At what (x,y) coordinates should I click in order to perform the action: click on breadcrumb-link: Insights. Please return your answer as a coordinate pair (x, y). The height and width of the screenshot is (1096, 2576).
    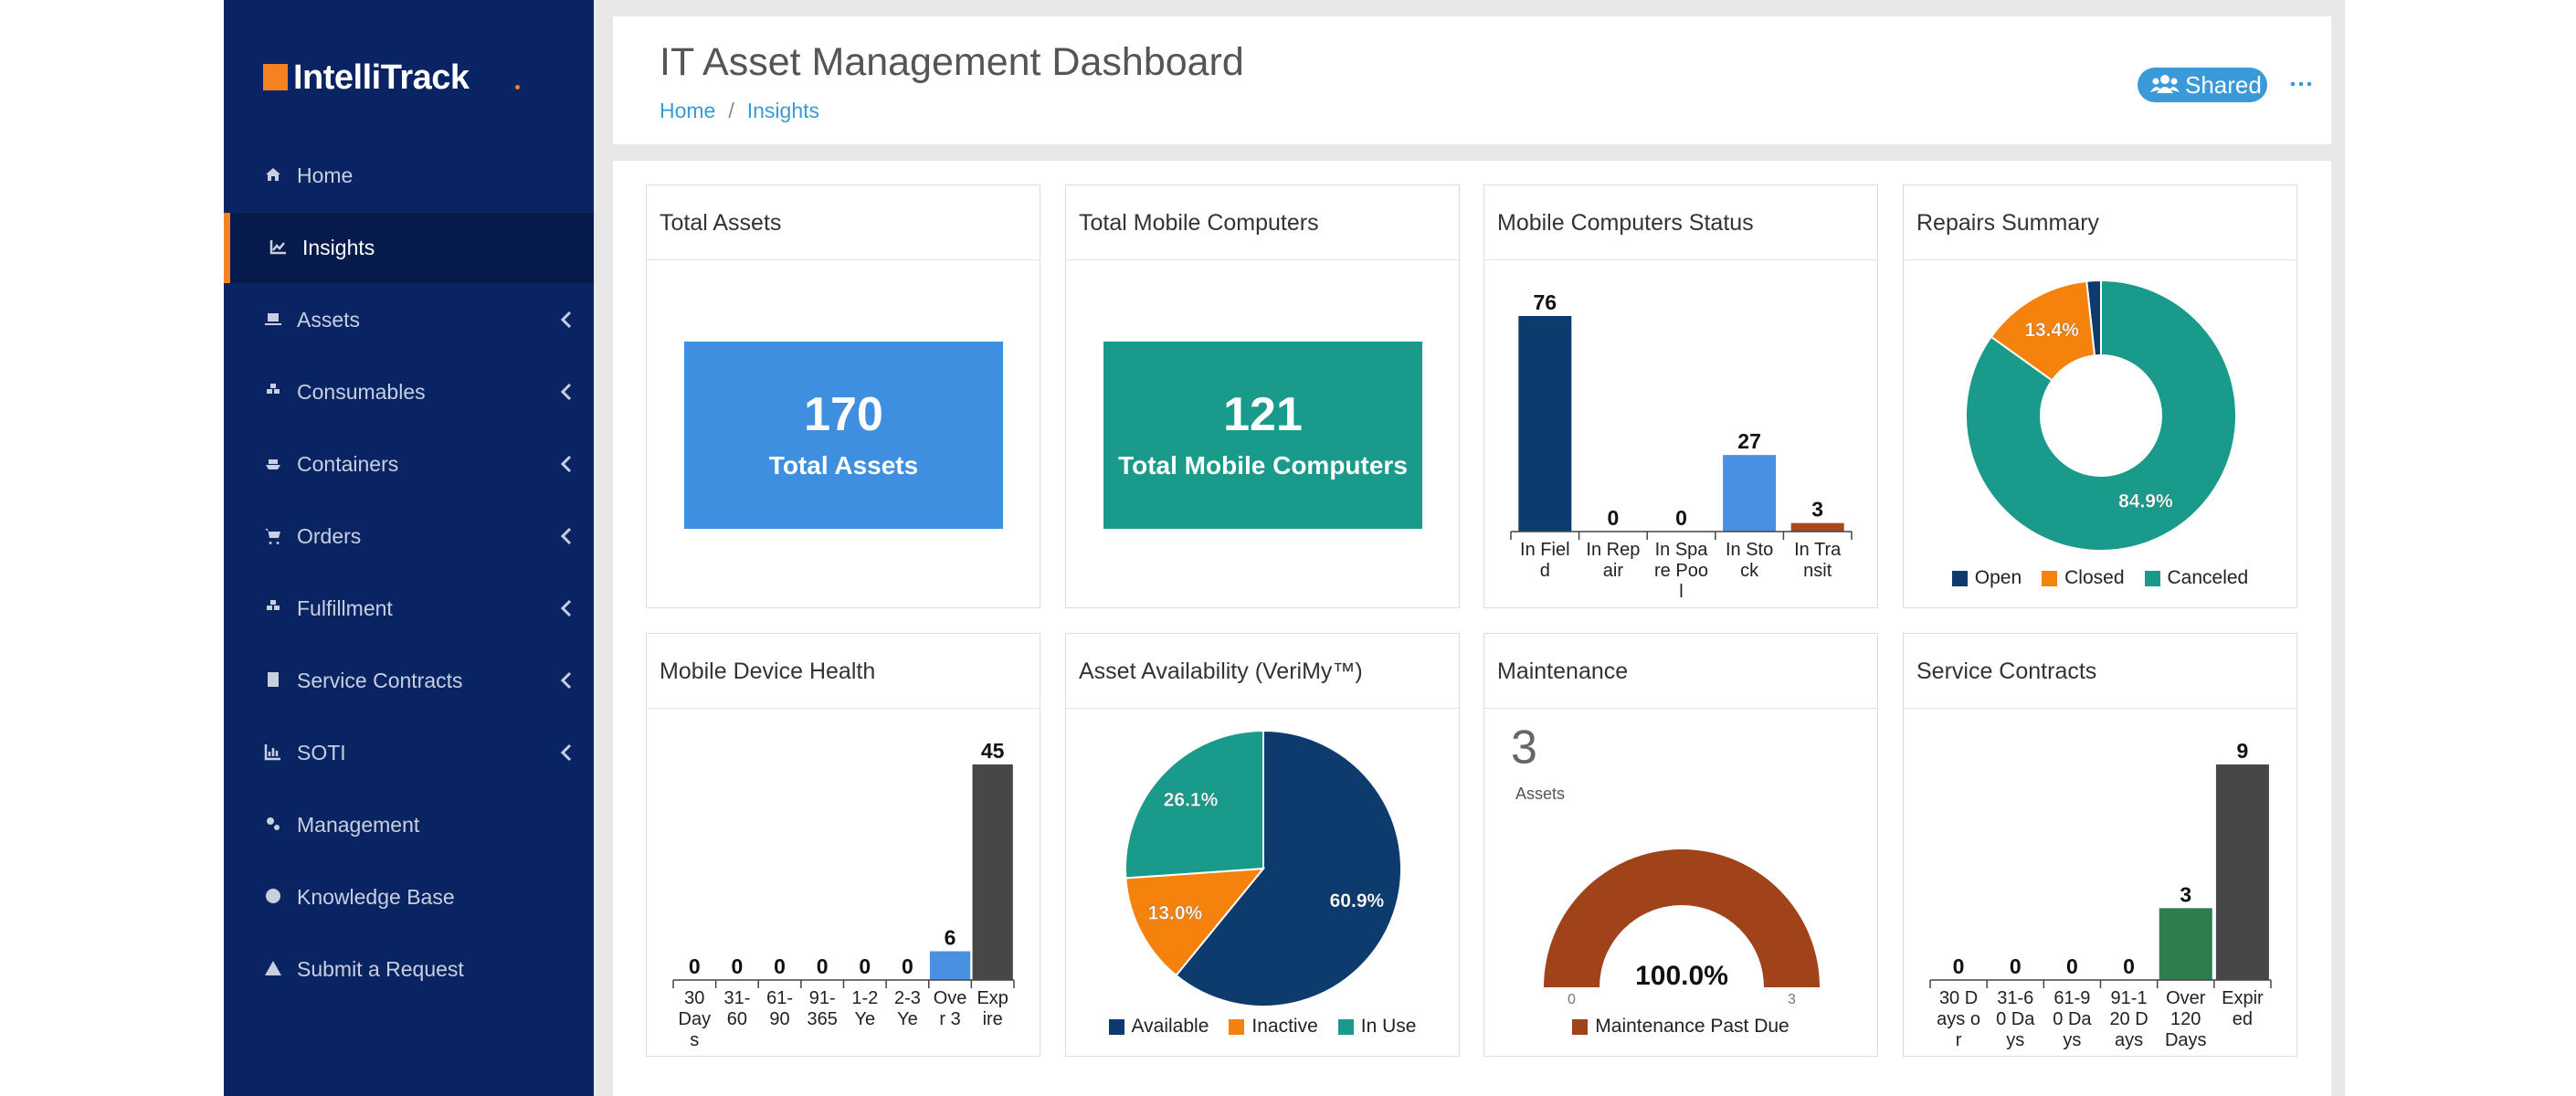
    Looking at the image, I should click on (783, 110).